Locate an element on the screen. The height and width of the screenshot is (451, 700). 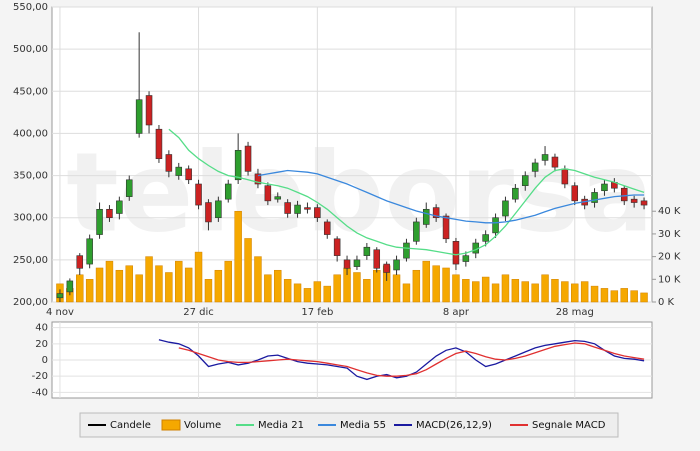
y-tick-label: 400,00 is located at coordinates (30, 133).